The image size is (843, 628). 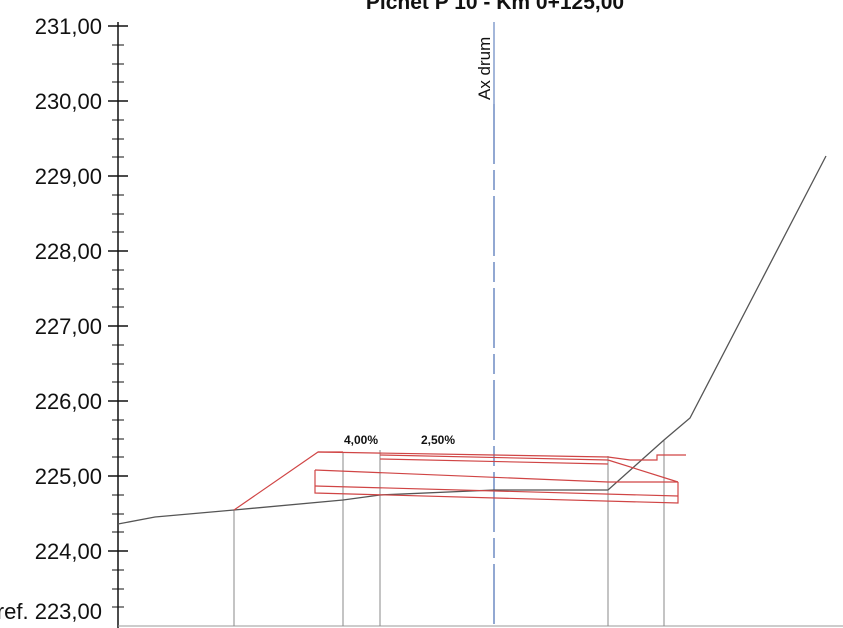 What do you see at coordinates (496, 491) in the screenshot?
I see `layer-sub` at bounding box center [496, 491].